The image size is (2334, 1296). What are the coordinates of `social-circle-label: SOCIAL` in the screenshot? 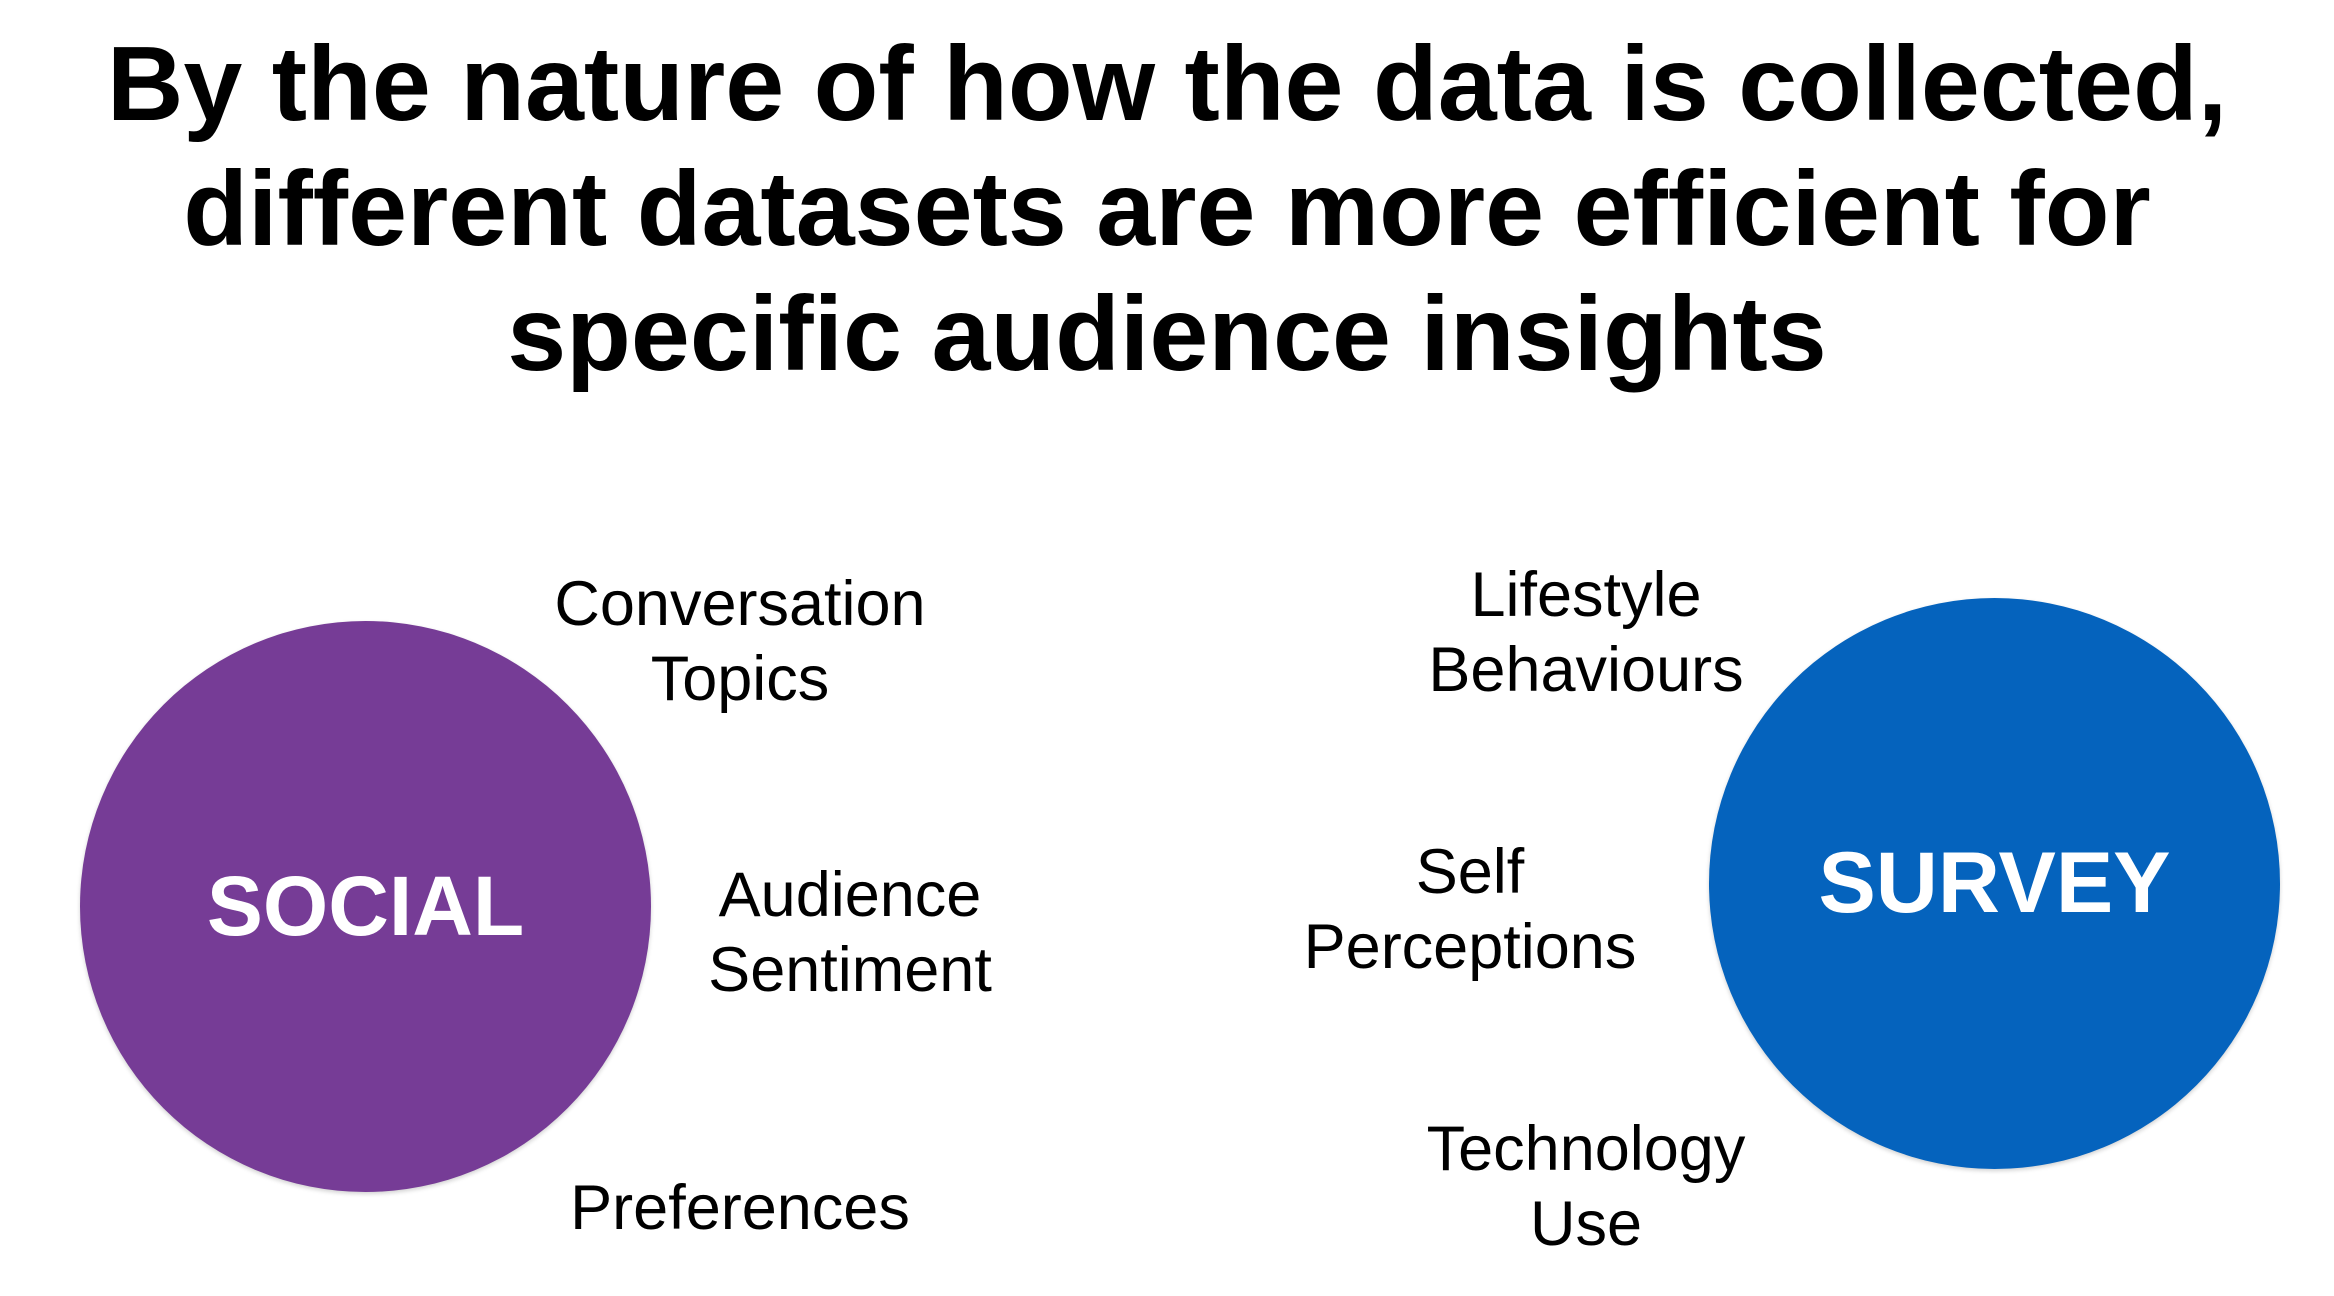 It's located at (365, 906).